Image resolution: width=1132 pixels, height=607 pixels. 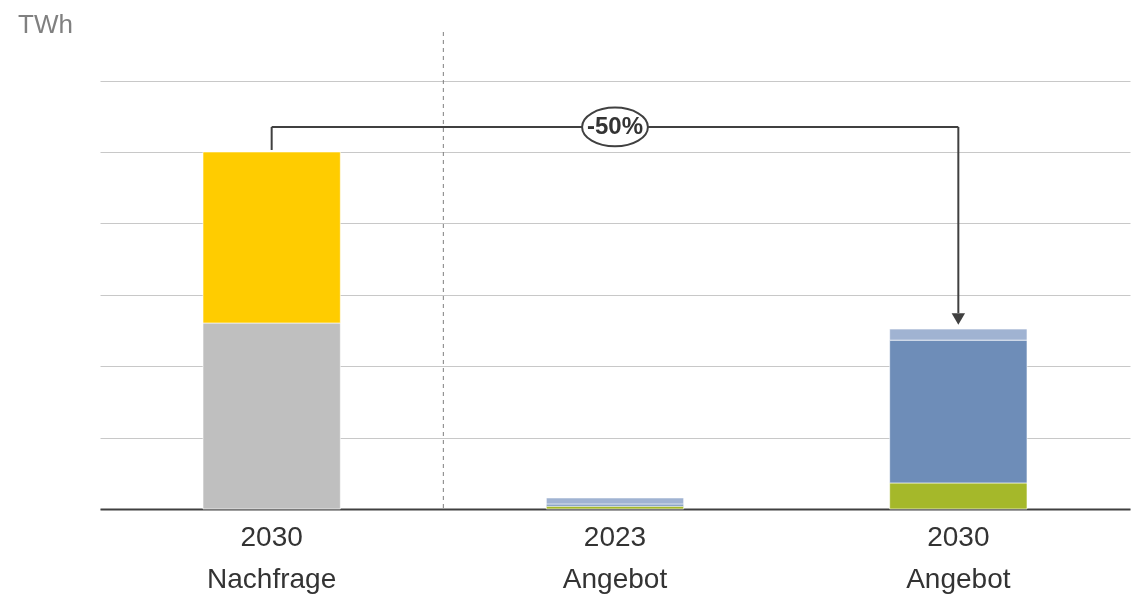 What do you see at coordinates (45, 24) in the screenshot?
I see `text: TWh` at bounding box center [45, 24].